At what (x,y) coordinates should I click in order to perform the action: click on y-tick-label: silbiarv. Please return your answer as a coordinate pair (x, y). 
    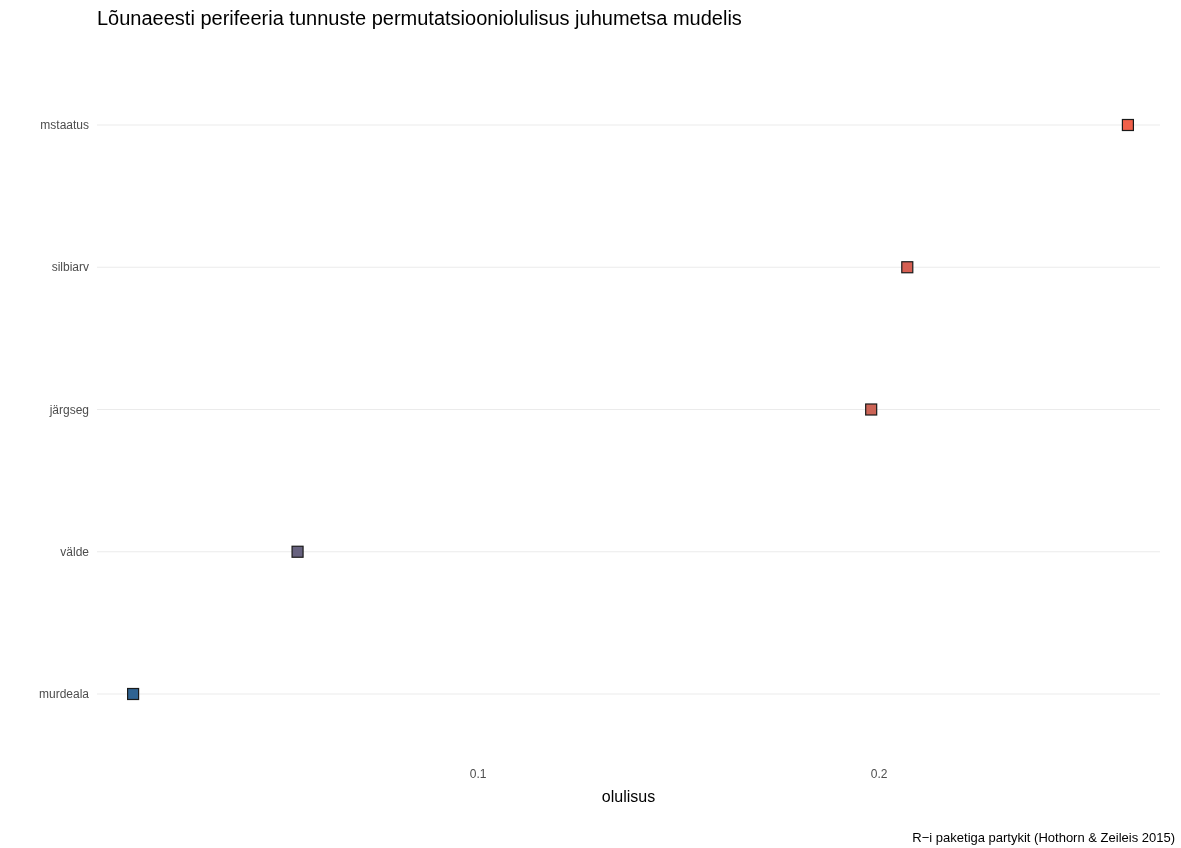
    Looking at the image, I should click on (70, 267).